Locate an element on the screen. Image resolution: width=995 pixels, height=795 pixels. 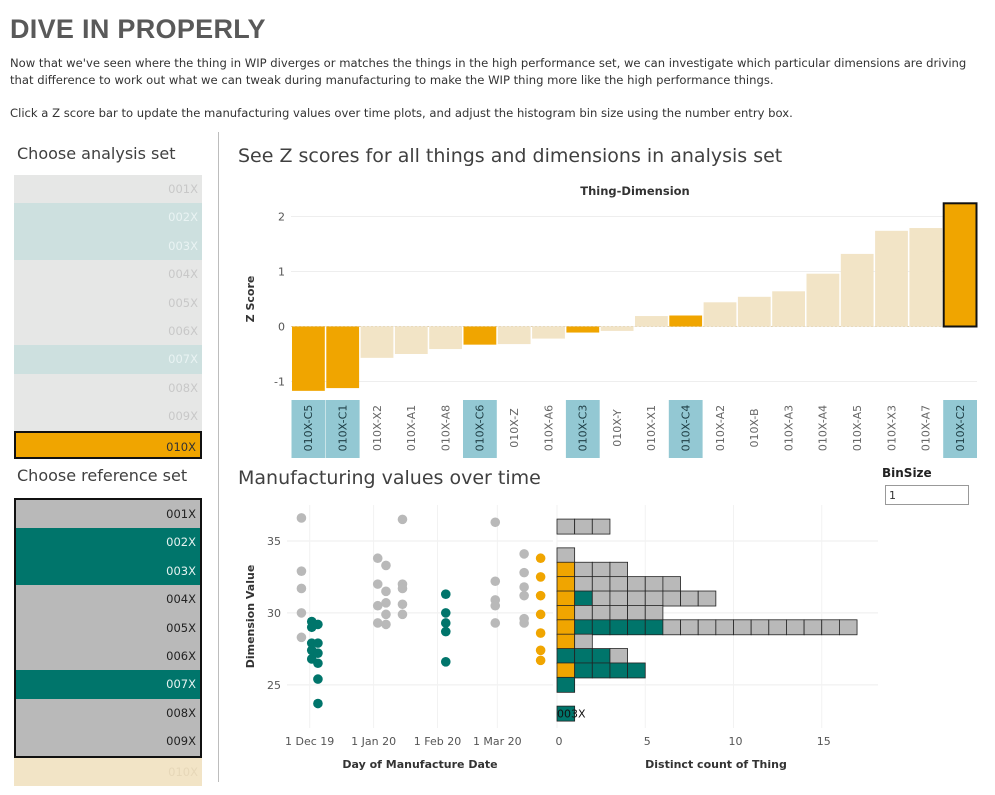
reference-item-001x: 001X is located at coordinates (108, 514).